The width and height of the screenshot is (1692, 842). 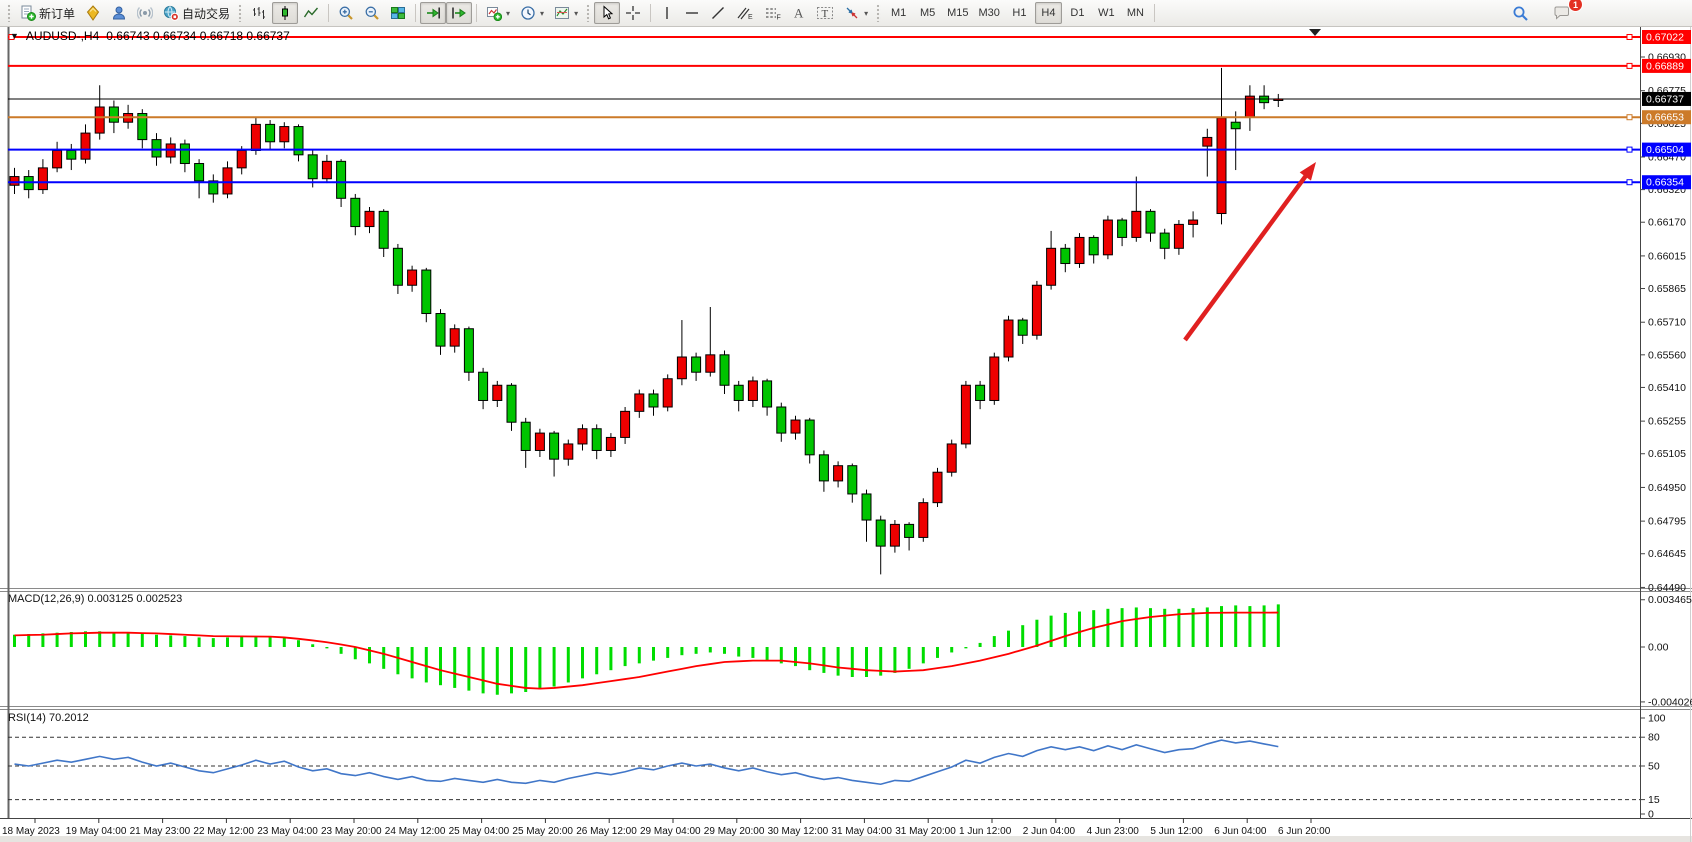 I want to click on svg-text: 80, so click(x=1654, y=738).